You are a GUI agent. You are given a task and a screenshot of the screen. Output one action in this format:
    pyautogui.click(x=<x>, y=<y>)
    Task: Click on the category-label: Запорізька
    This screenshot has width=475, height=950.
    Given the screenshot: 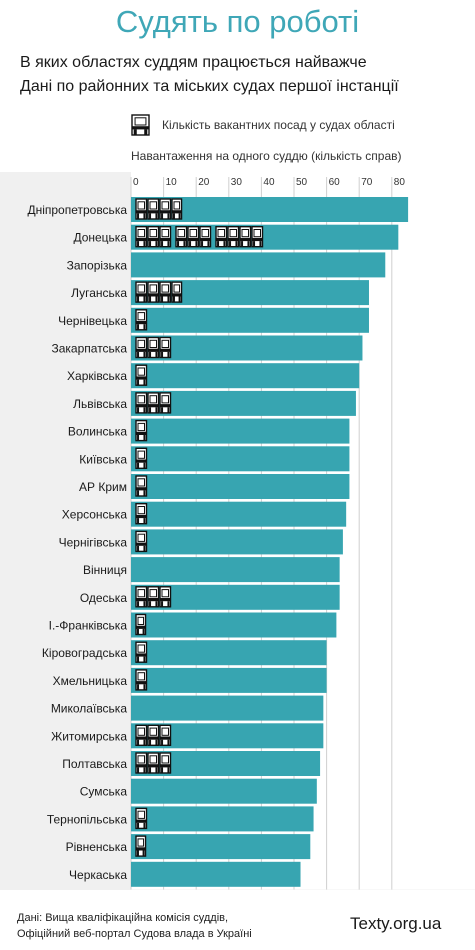 What is the action you would take?
    pyautogui.click(x=97, y=265)
    